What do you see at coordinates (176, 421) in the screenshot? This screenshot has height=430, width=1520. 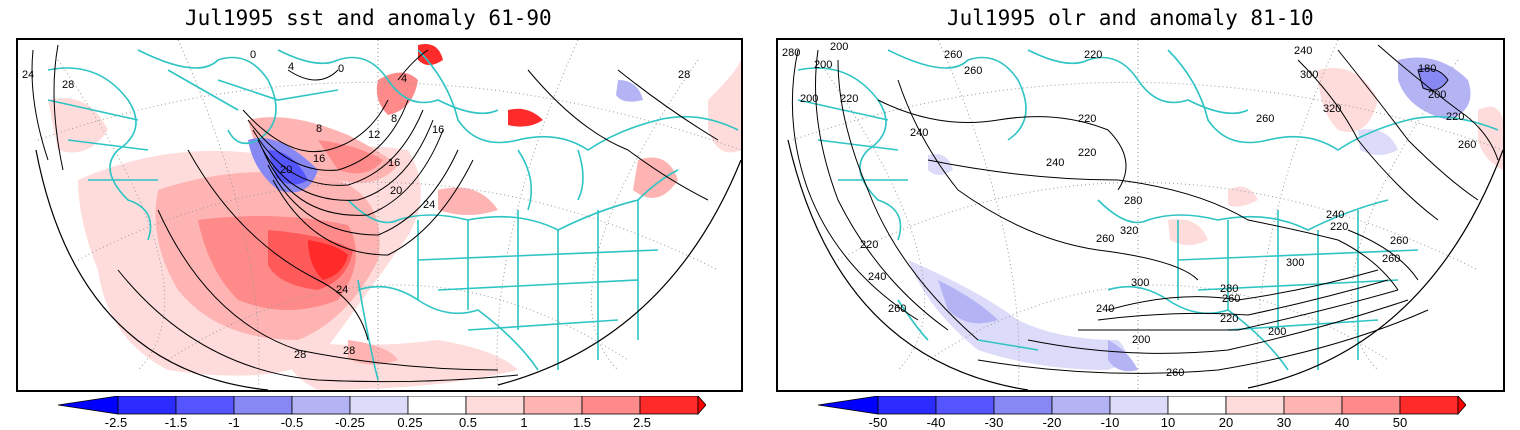 I see `sst-colorbar-tick: -1.5` at bounding box center [176, 421].